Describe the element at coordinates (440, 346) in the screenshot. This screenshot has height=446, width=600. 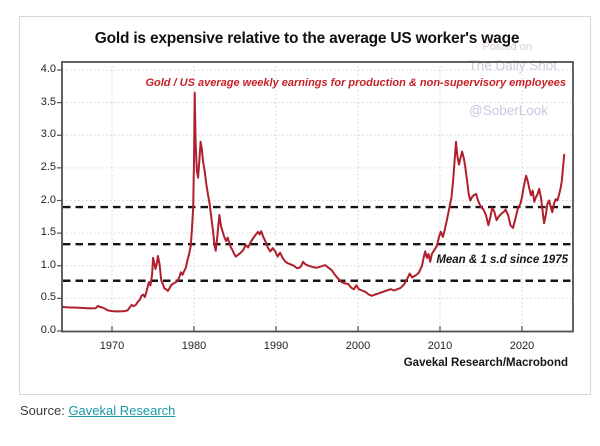
I see `x-tick-label: 2010` at that location.